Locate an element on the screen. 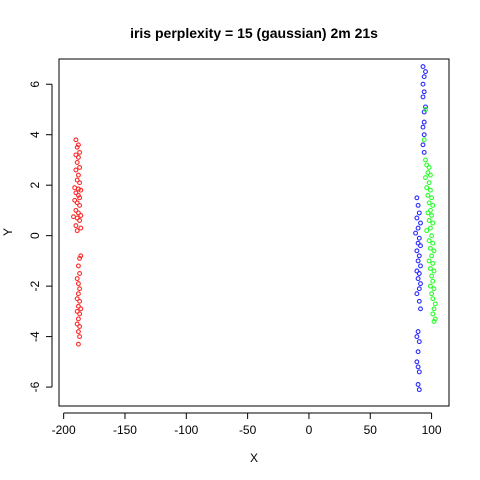 The image size is (480, 480). x-tick-label: 0 is located at coordinates (309, 430).